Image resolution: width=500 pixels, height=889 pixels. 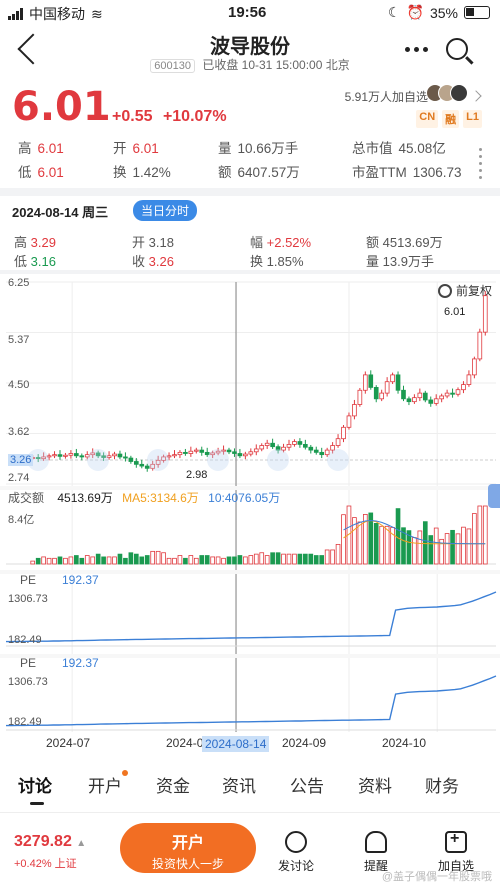 What do you see at coordinates (447, 93) in the screenshot?
I see `follower-avatars` at bounding box center [447, 93].